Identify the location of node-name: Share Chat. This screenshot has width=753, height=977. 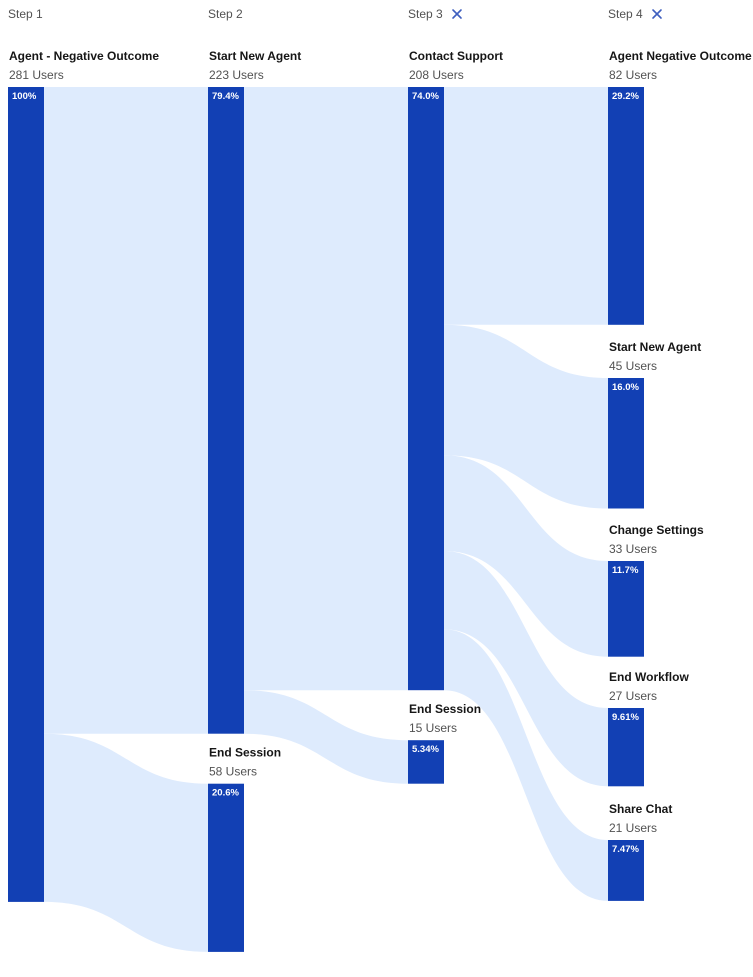
(640, 809).